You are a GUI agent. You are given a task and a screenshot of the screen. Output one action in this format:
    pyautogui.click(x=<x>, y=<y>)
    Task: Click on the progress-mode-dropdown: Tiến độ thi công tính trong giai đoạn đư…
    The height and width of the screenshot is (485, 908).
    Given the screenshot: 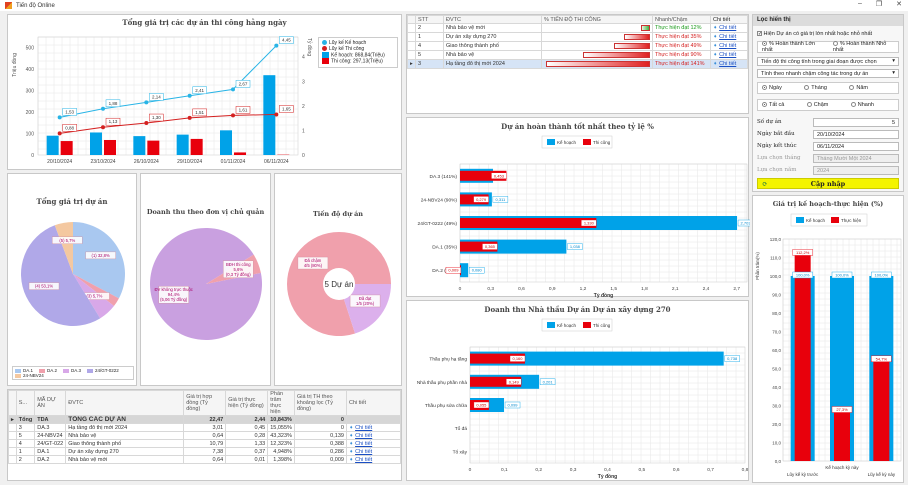 What is the action you would take?
    pyautogui.click(x=828, y=61)
    